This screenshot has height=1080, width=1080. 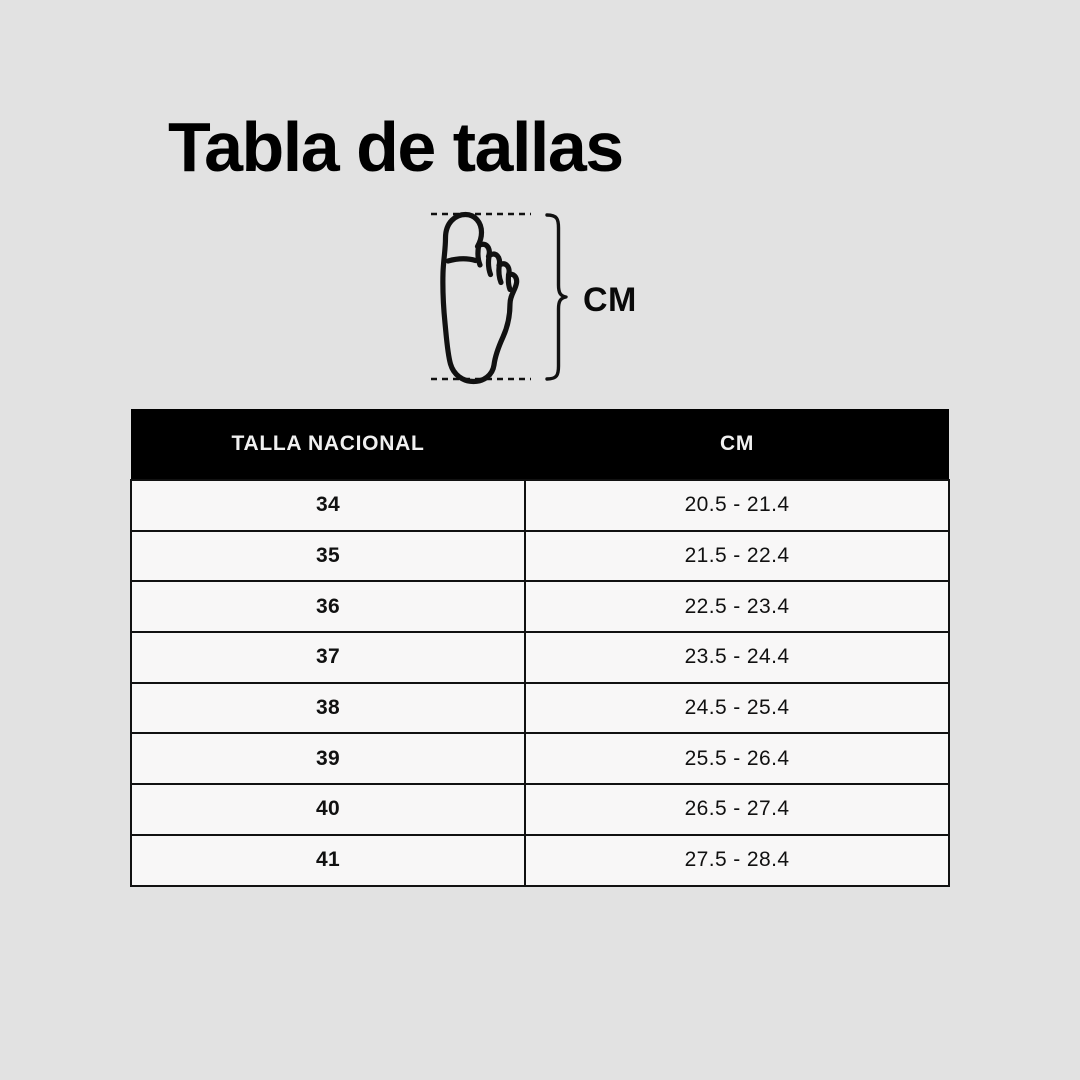 What do you see at coordinates (737, 657) in the screenshot?
I see `cell-cm: 23.5 - 24.4` at bounding box center [737, 657].